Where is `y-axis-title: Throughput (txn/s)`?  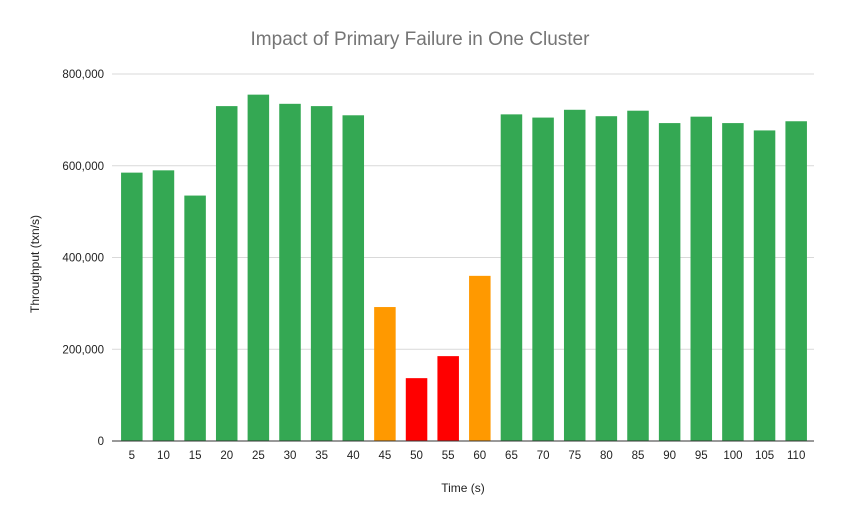 y-axis-title: Throughput (txn/s) is located at coordinates (35, 264).